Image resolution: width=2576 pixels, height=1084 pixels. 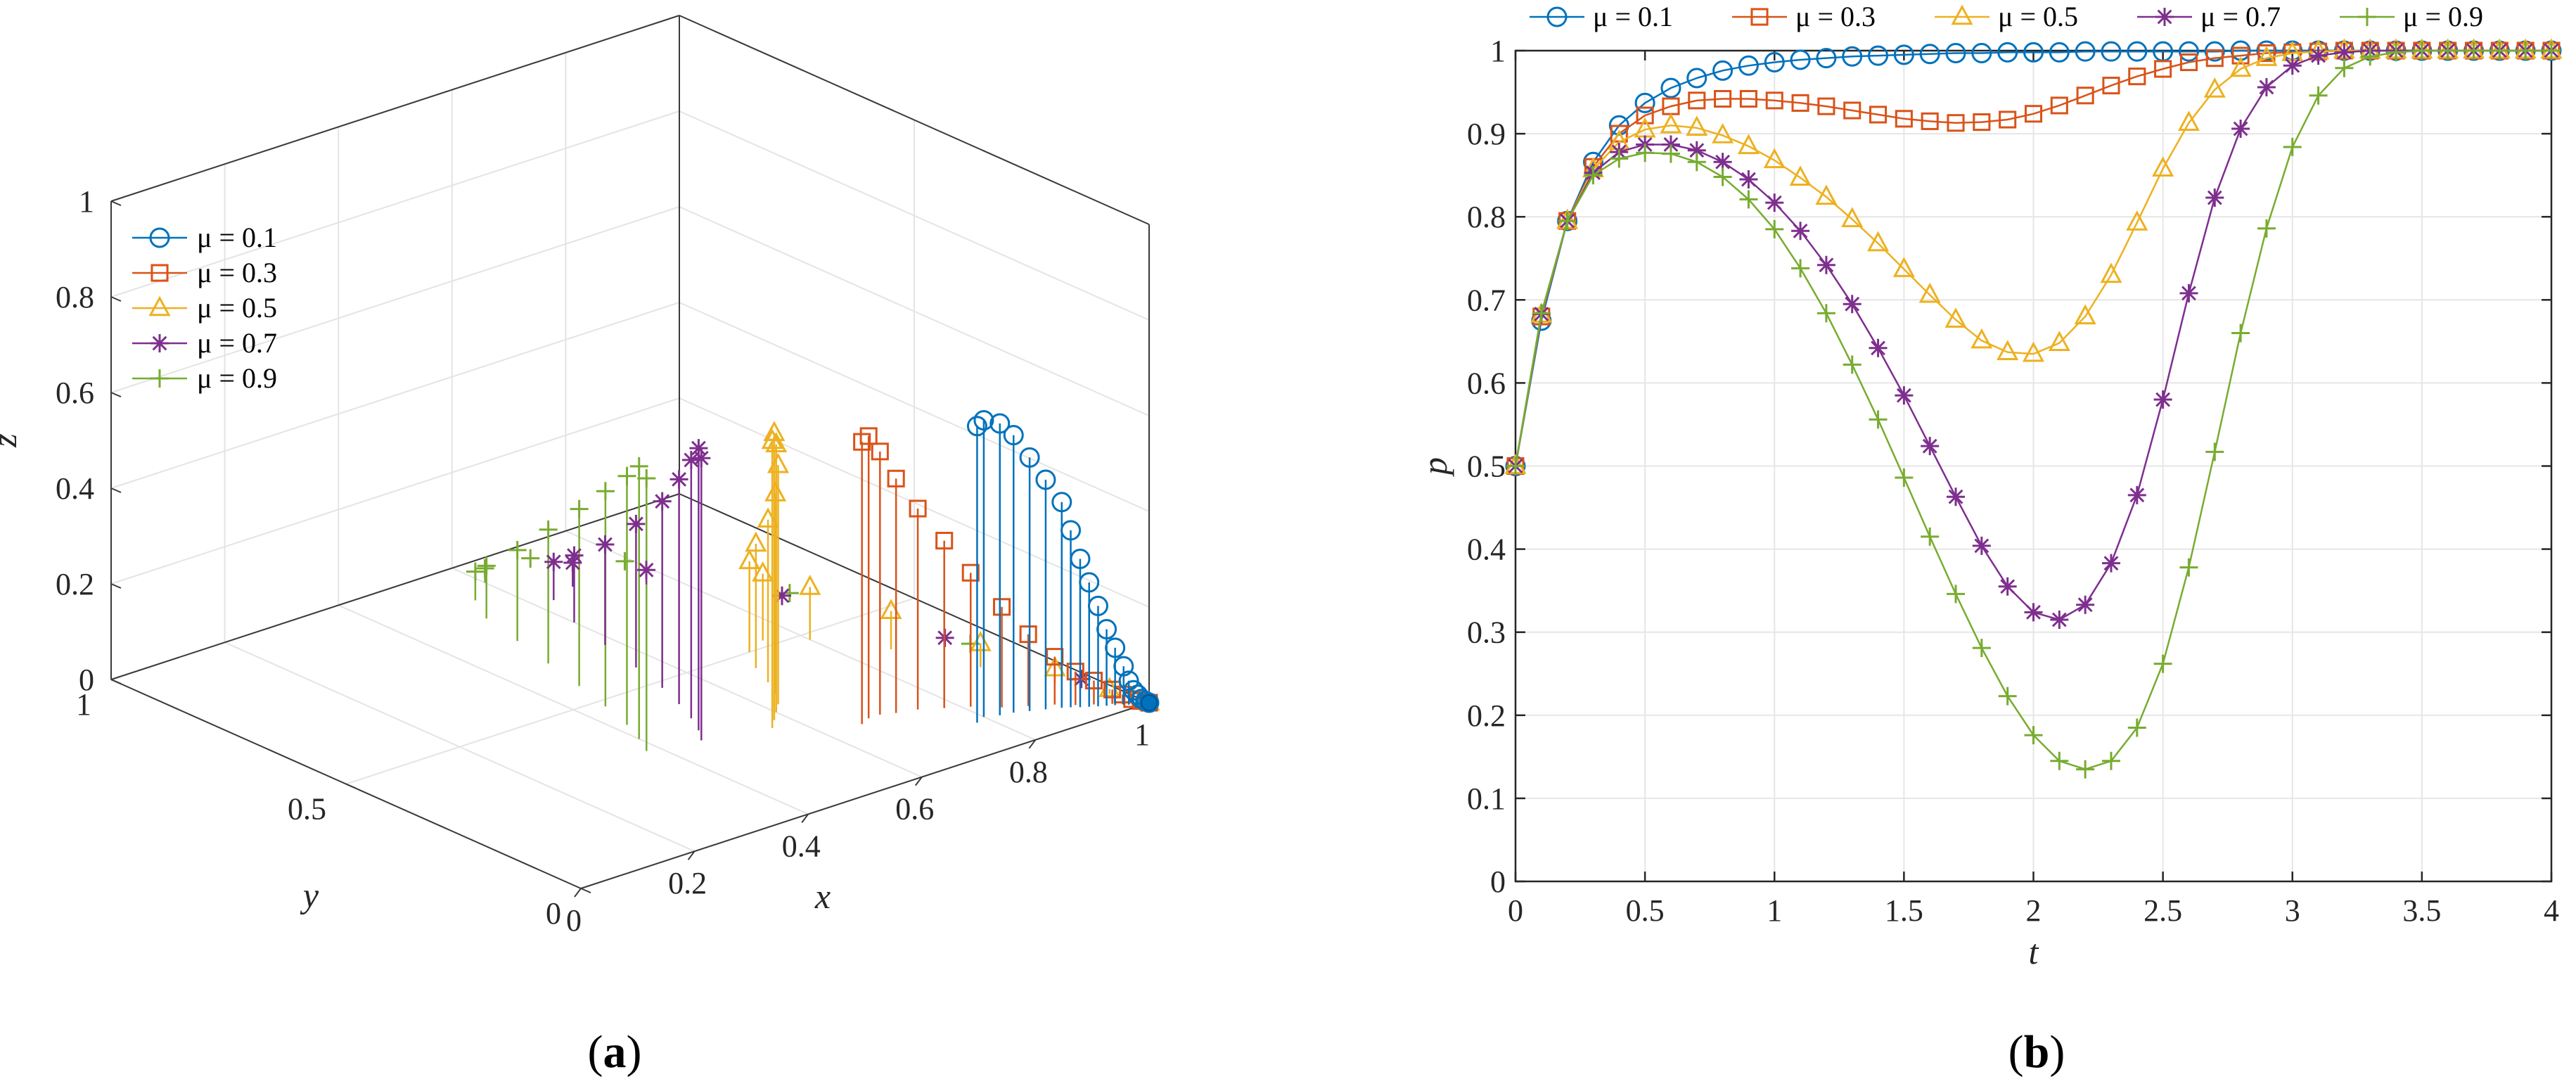 I want to click on x-tick-label: 0, so click(x=574, y=920).